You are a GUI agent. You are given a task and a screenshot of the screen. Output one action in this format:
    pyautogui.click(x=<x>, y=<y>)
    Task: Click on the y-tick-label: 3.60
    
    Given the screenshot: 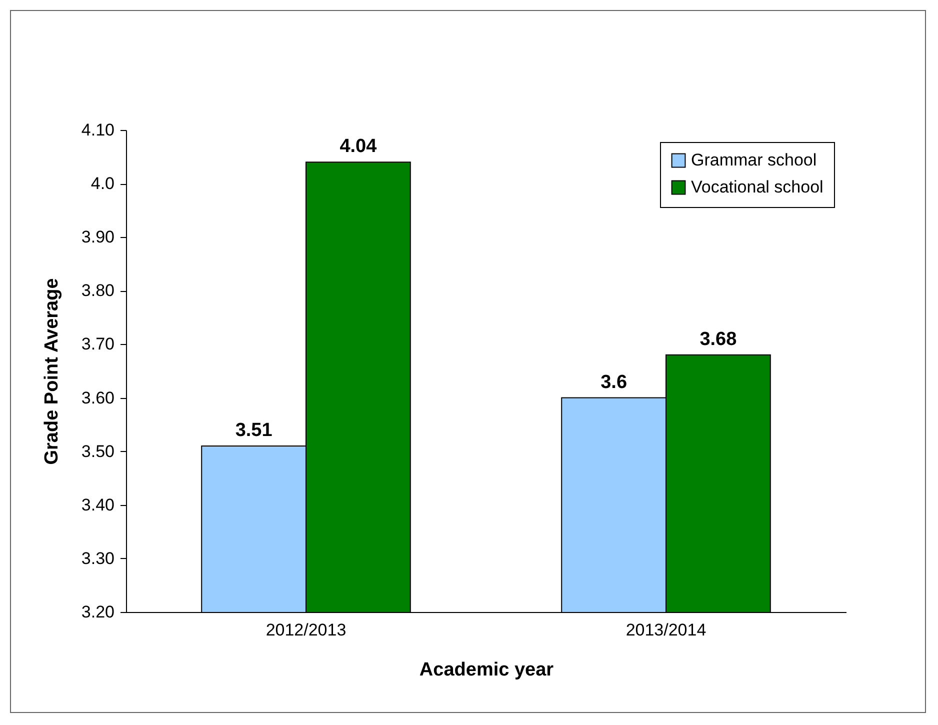 What is the action you would take?
    pyautogui.click(x=97, y=398)
    